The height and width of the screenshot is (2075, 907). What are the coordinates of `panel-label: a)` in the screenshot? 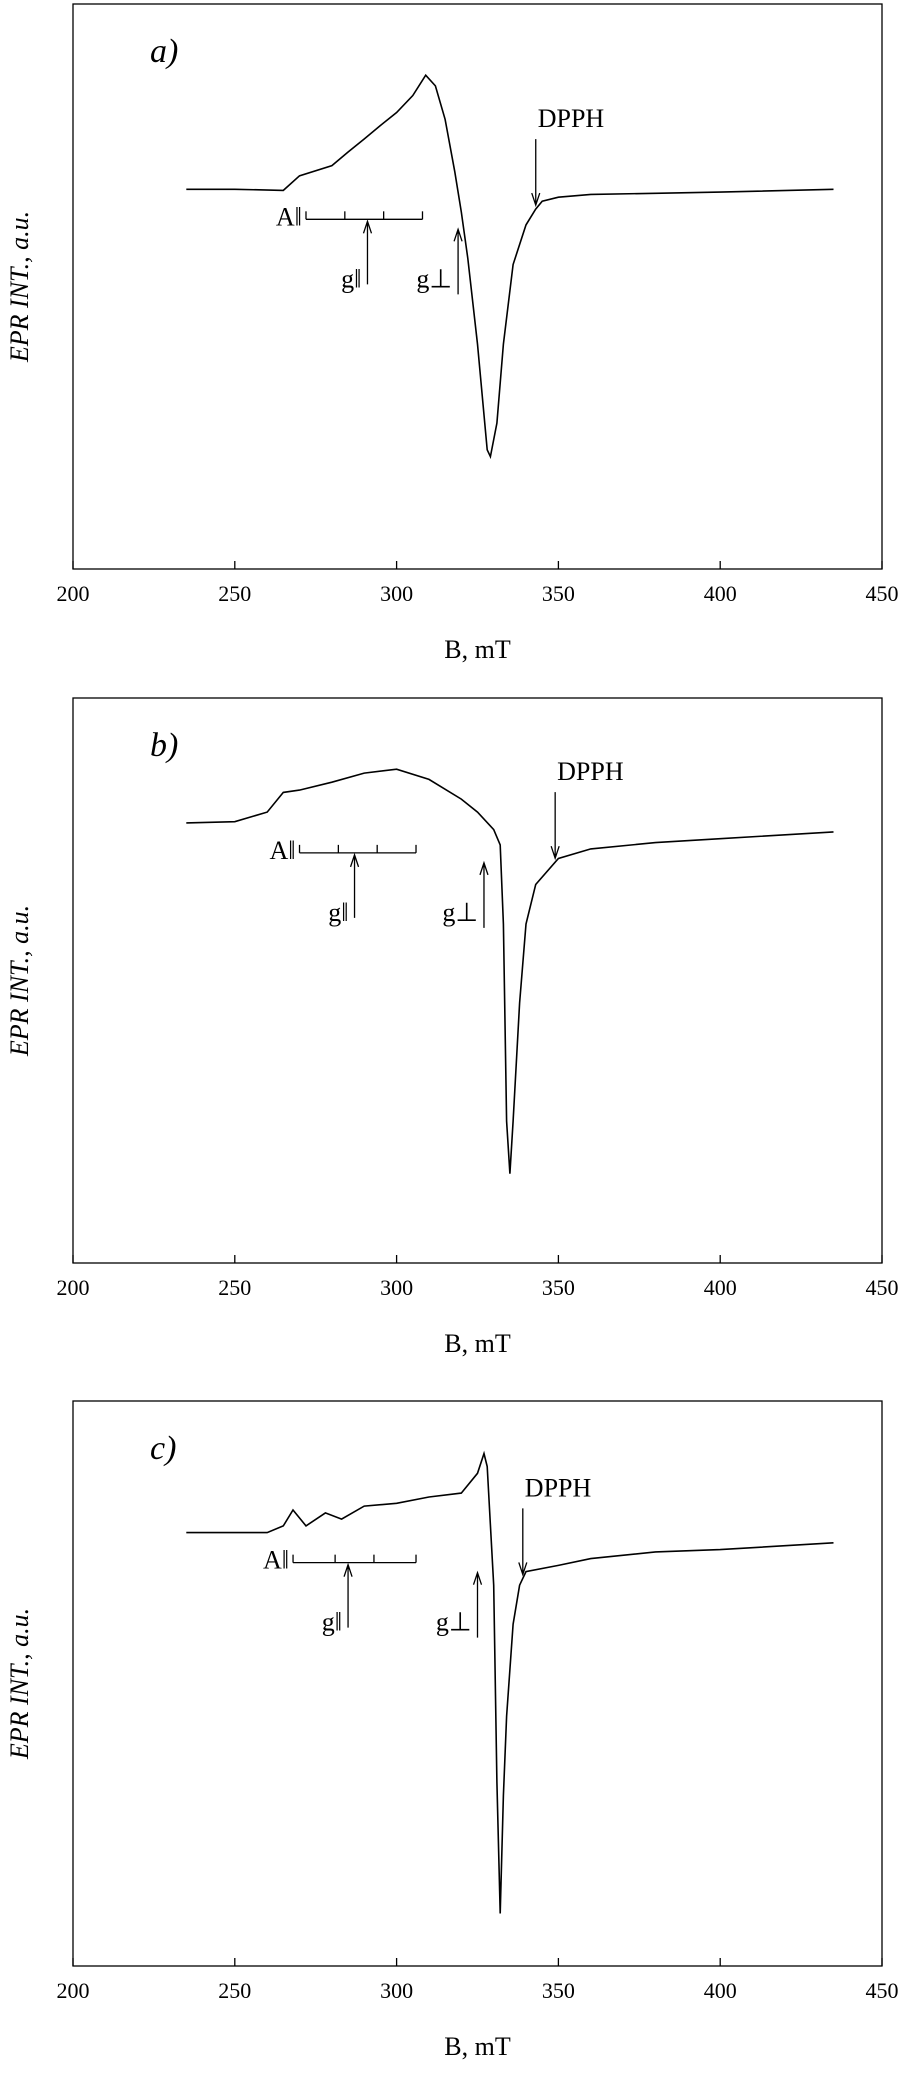 It's located at (164, 51).